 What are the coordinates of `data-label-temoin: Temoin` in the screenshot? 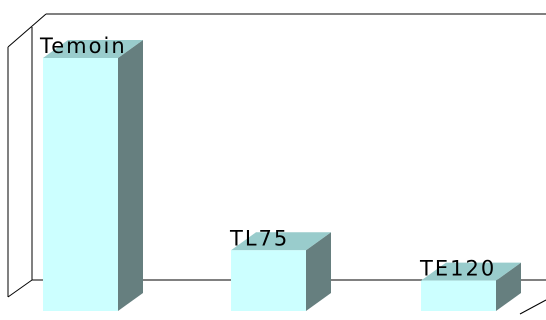 It's located at (83, 46).